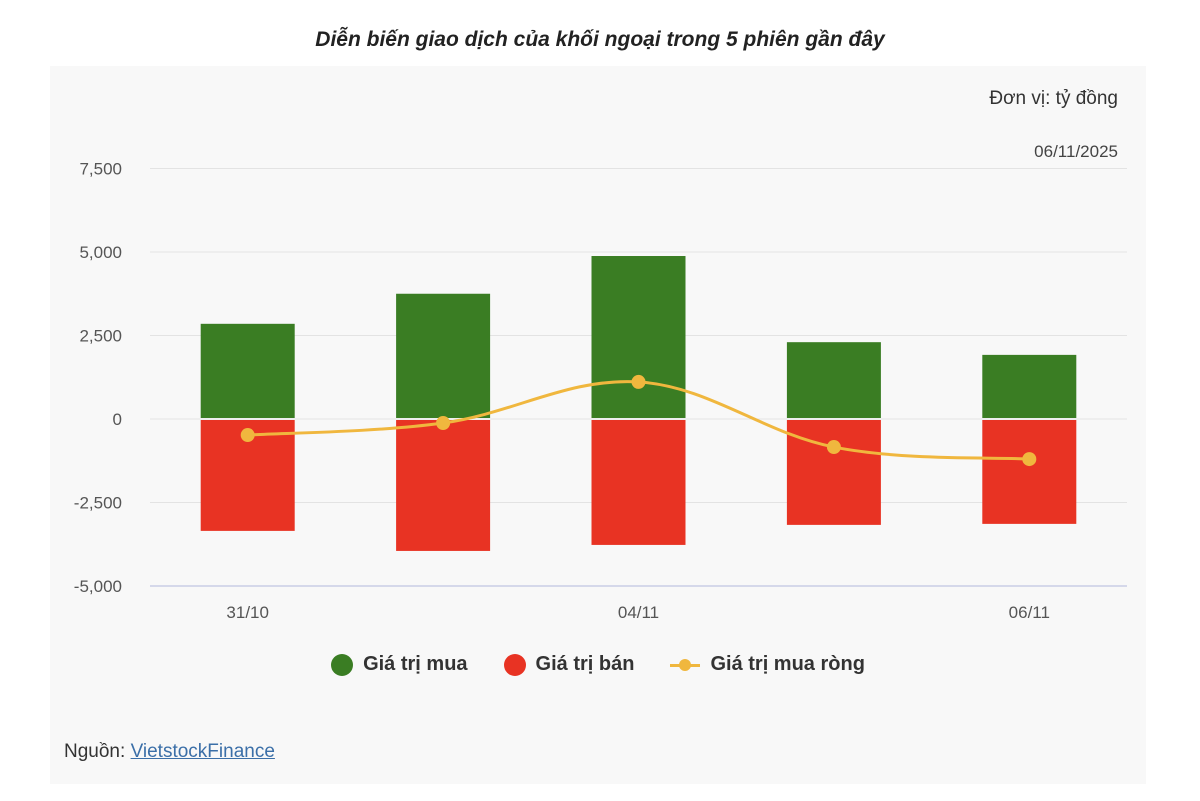 This screenshot has height=801, width=1200. What do you see at coordinates (202, 751) in the screenshot?
I see `source-link: VietstockFinance` at bounding box center [202, 751].